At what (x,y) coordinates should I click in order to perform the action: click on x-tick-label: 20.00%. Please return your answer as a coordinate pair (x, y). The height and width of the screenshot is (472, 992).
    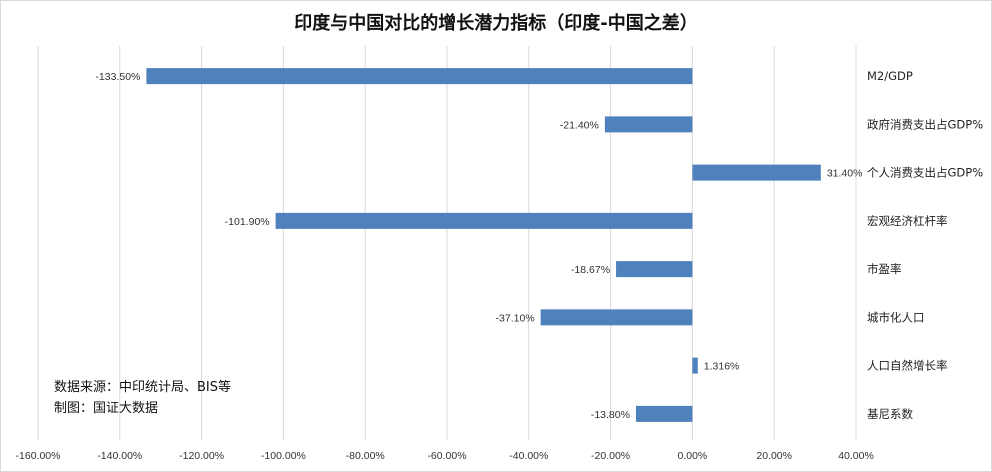
    Looking at the image, I should click on (774, 456).